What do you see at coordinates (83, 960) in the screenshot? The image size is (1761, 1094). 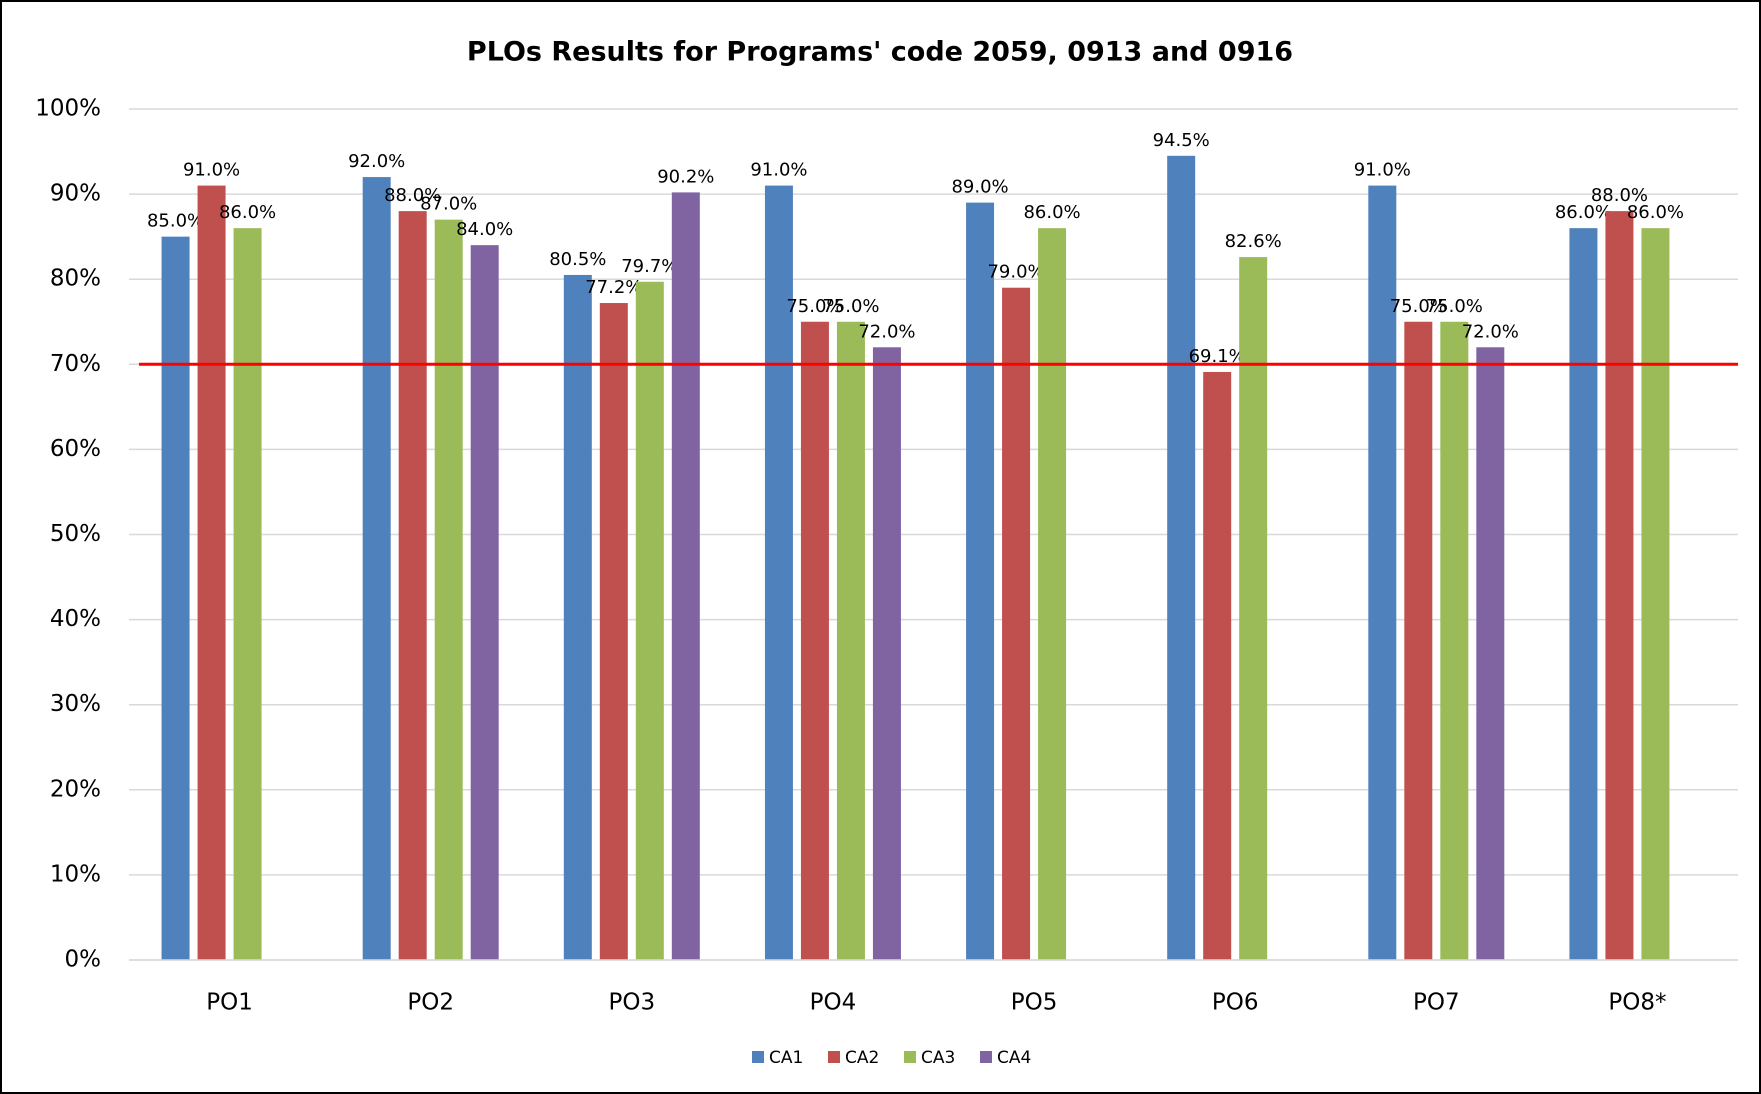 I see `y-tick-label: 0%` at bounding box center [83, 960].